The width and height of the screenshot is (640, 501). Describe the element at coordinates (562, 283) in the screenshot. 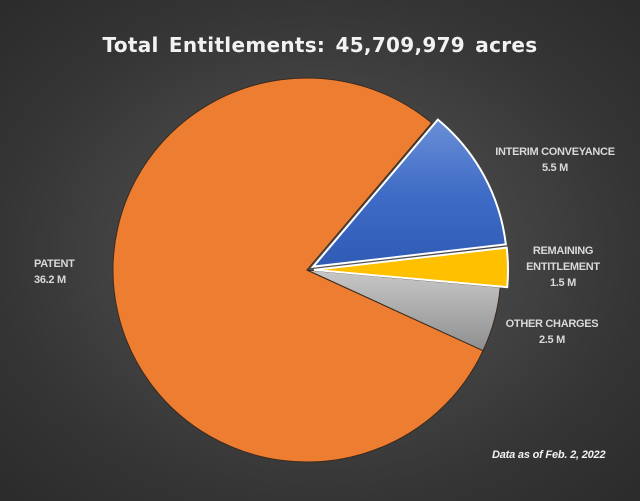

I see `label-re-value: 1.5 M` at that location.